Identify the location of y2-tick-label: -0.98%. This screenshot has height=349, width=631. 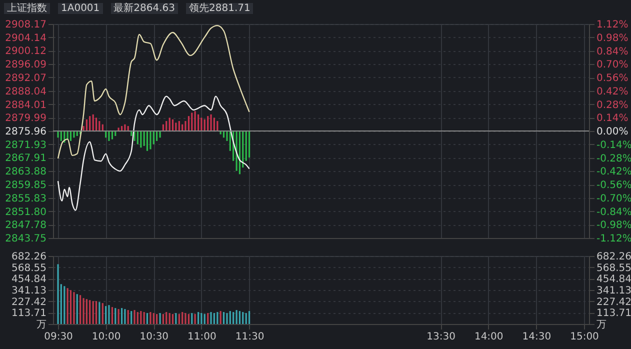
(613, 226).